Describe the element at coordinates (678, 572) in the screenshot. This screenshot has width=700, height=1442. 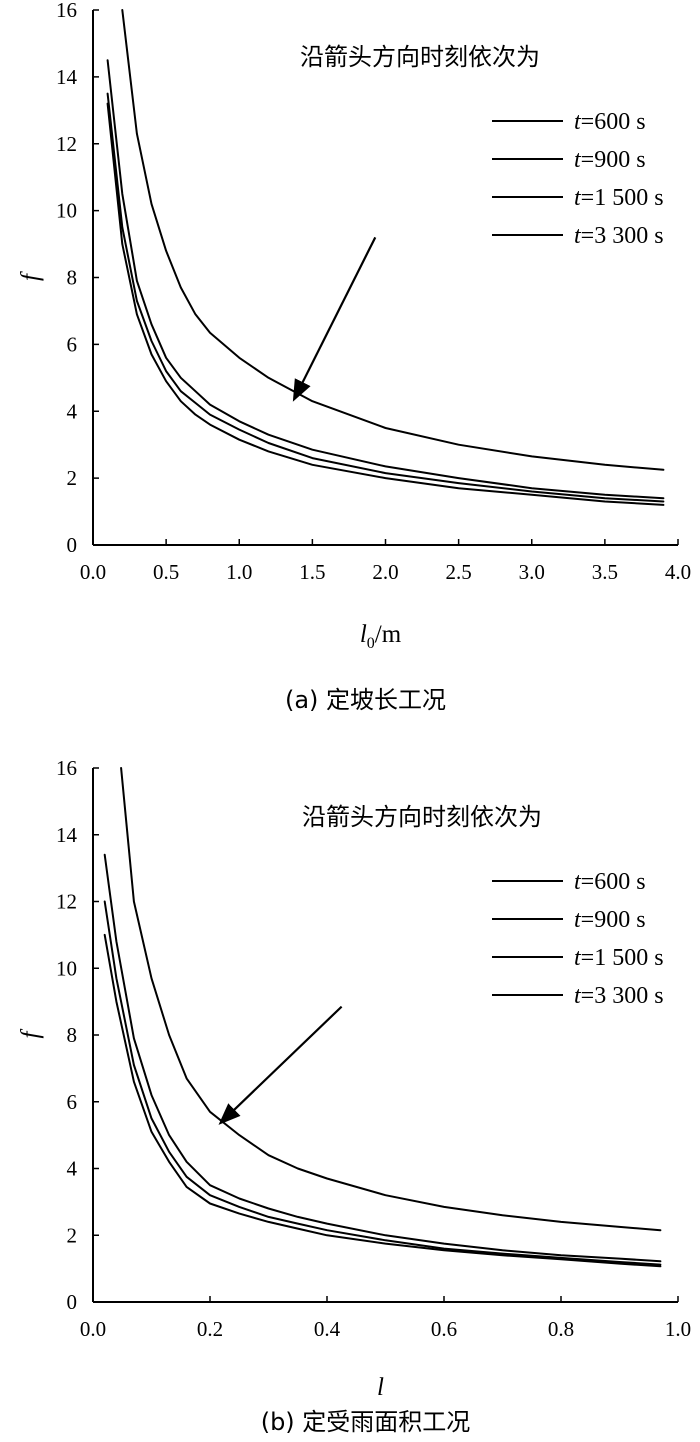
I see `x-tick-label: 4.0` at that location.